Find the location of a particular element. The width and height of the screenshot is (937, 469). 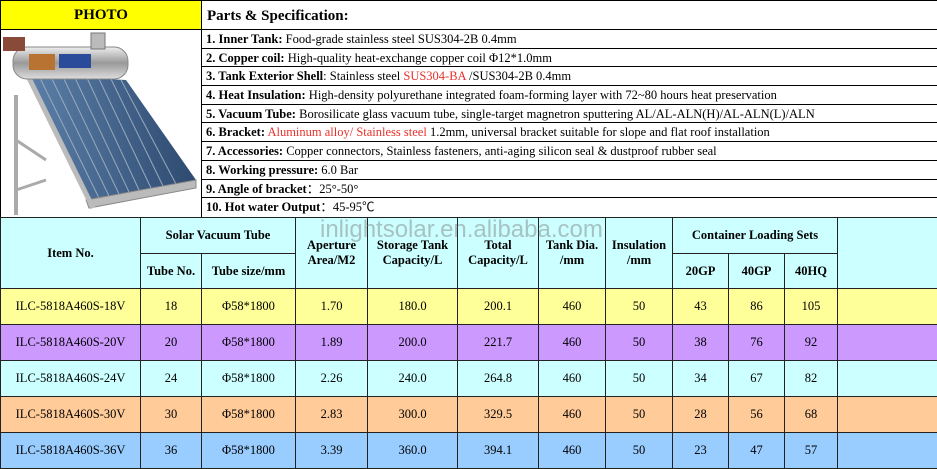

cell-storage: 200.0 is located at coordinates (413, 343).